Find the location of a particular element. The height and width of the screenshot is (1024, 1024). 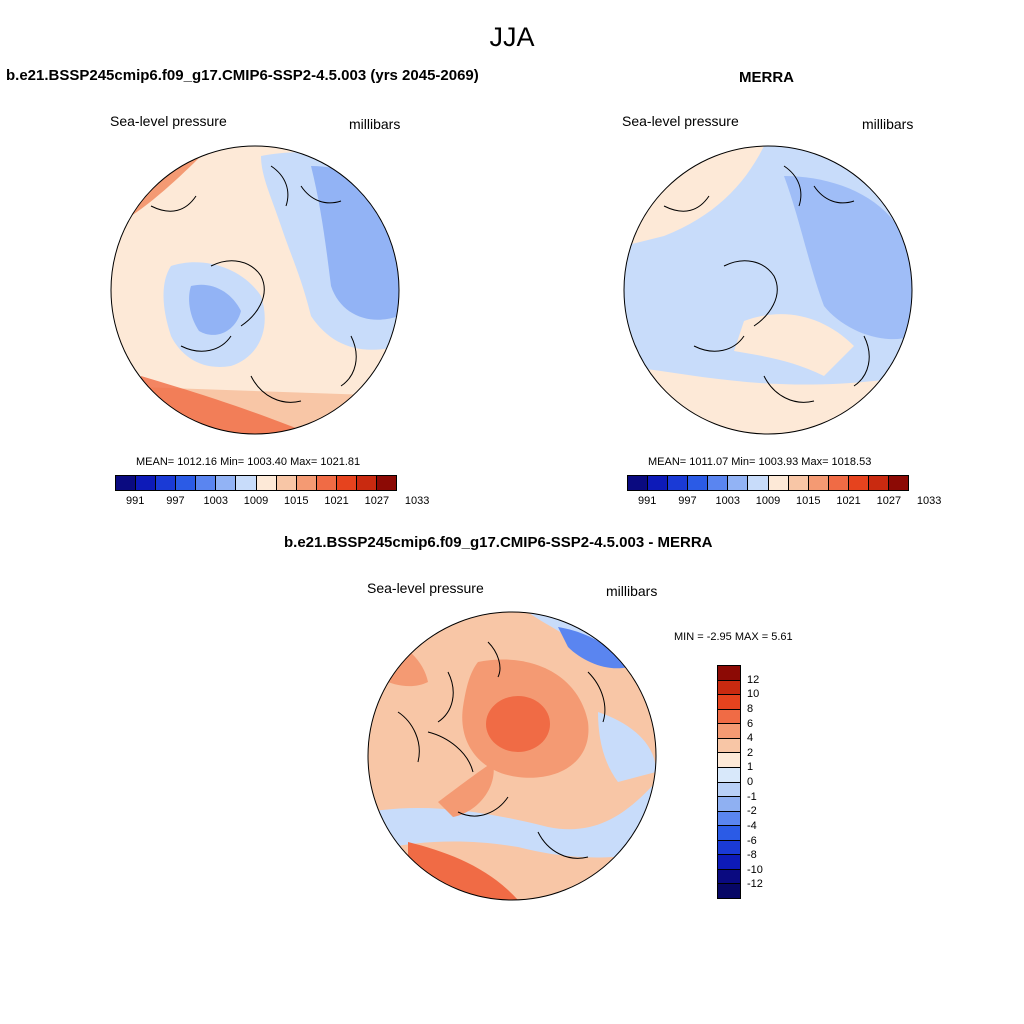

model-colorbar-swatches is located at coordinates (256, 483).